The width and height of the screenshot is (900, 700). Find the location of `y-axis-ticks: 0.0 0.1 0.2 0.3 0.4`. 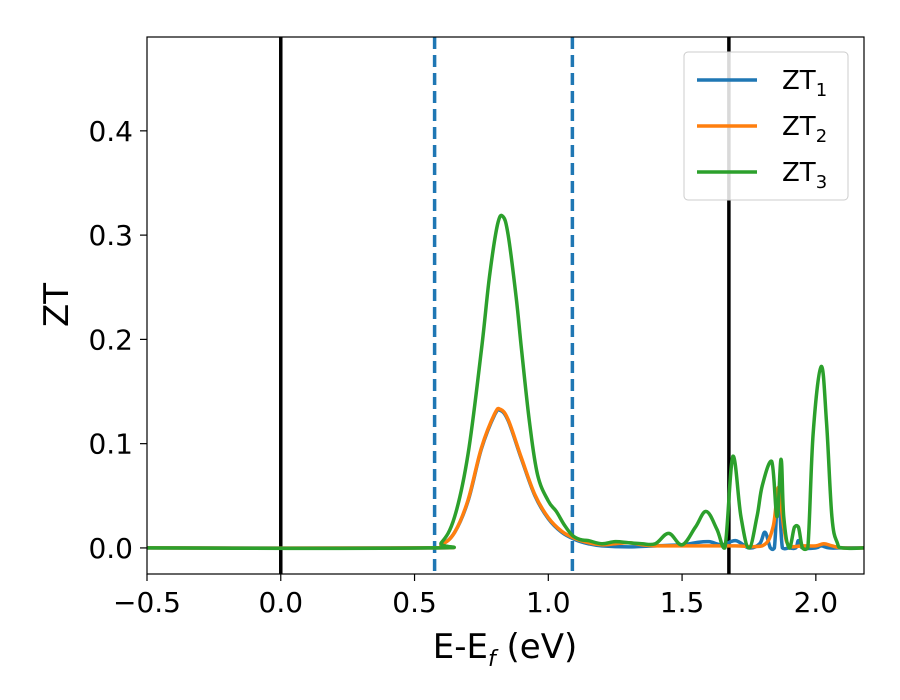

y-axis-ticks: 0.0 0.1 0.2 0.3 0.4 is located at coordinates (117, 340).